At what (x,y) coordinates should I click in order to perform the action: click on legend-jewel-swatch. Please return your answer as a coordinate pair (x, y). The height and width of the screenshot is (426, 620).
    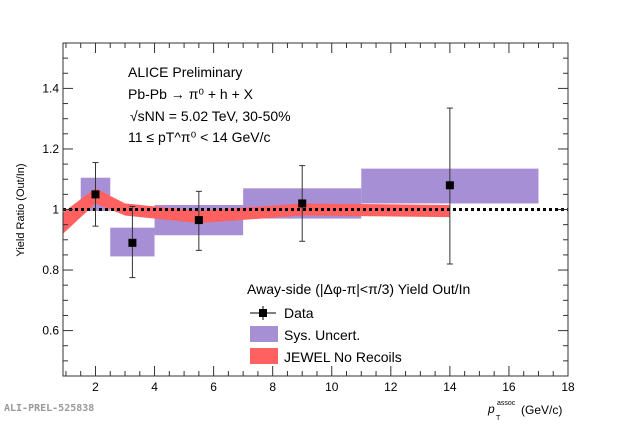
    Looking at the image, I should click on (264, 356).